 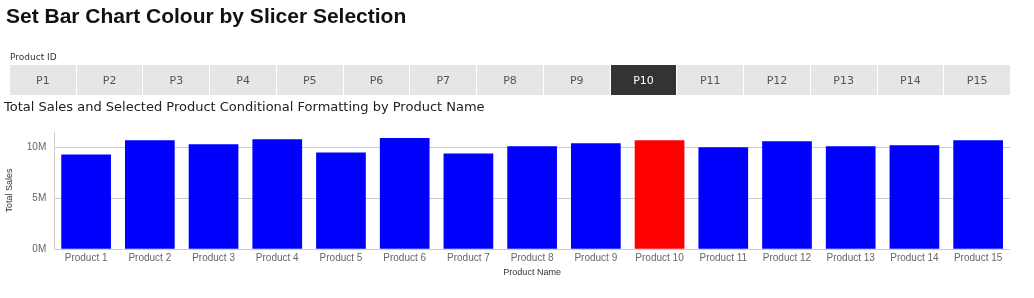 What do you see at coordinates (443, 80) in the screenshot?
I see `category-label: P7` at bounding box center [443, 80].